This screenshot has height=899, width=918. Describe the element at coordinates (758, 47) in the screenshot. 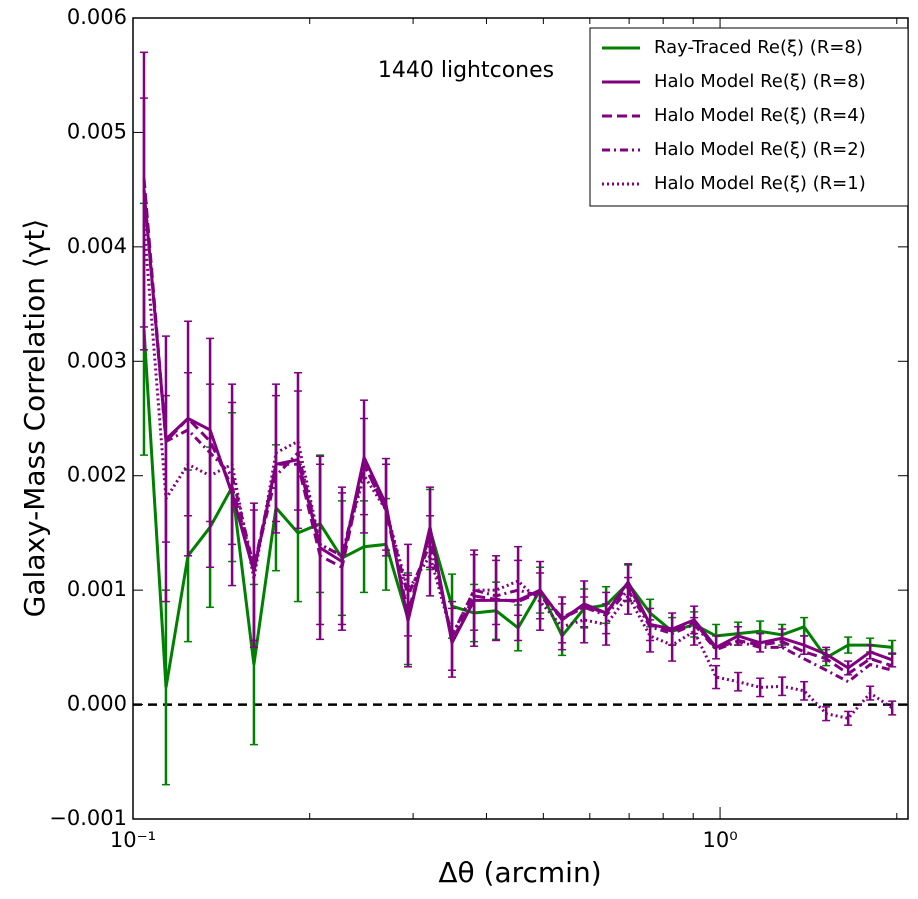

I see `legend-label: Ray-Traced Re(ξ) (R=8)` at that location.